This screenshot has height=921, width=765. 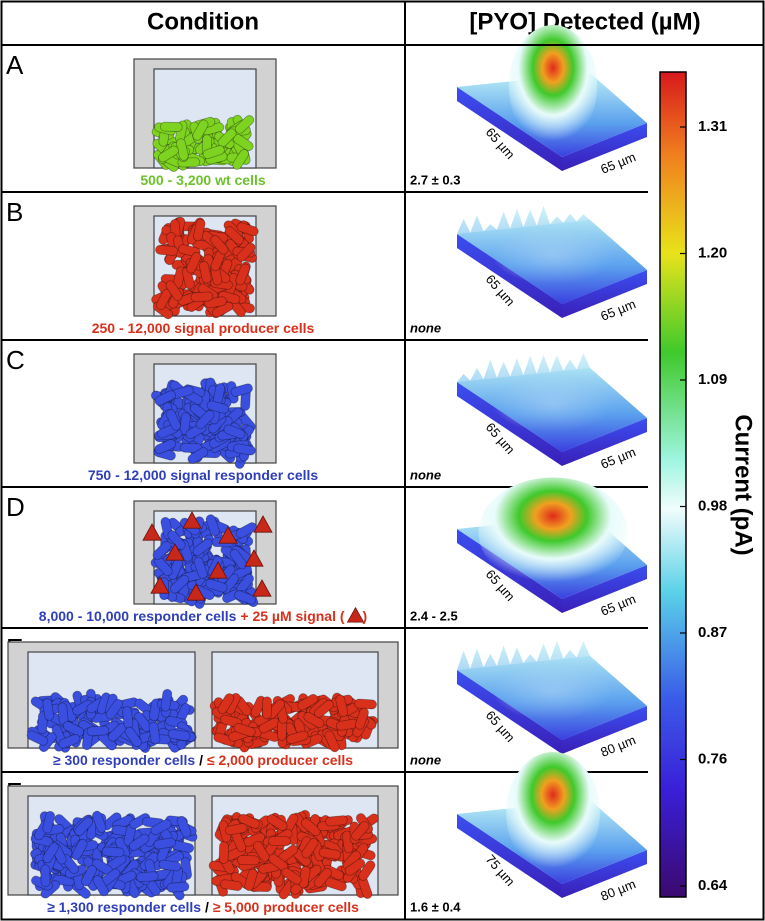 I want to click on pyo-value: 1.6 ± 0.4, so click(x=435, y=906).